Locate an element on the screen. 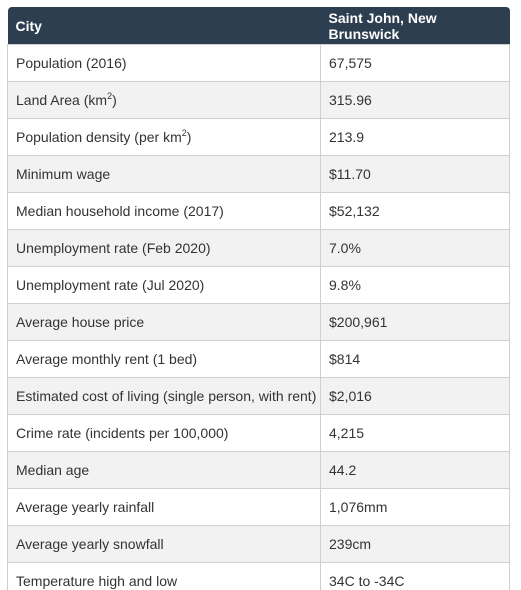 The height and width of the screenshot is (590, 521). row-label-text: Land Area (km is located at coordinates (62, 100).